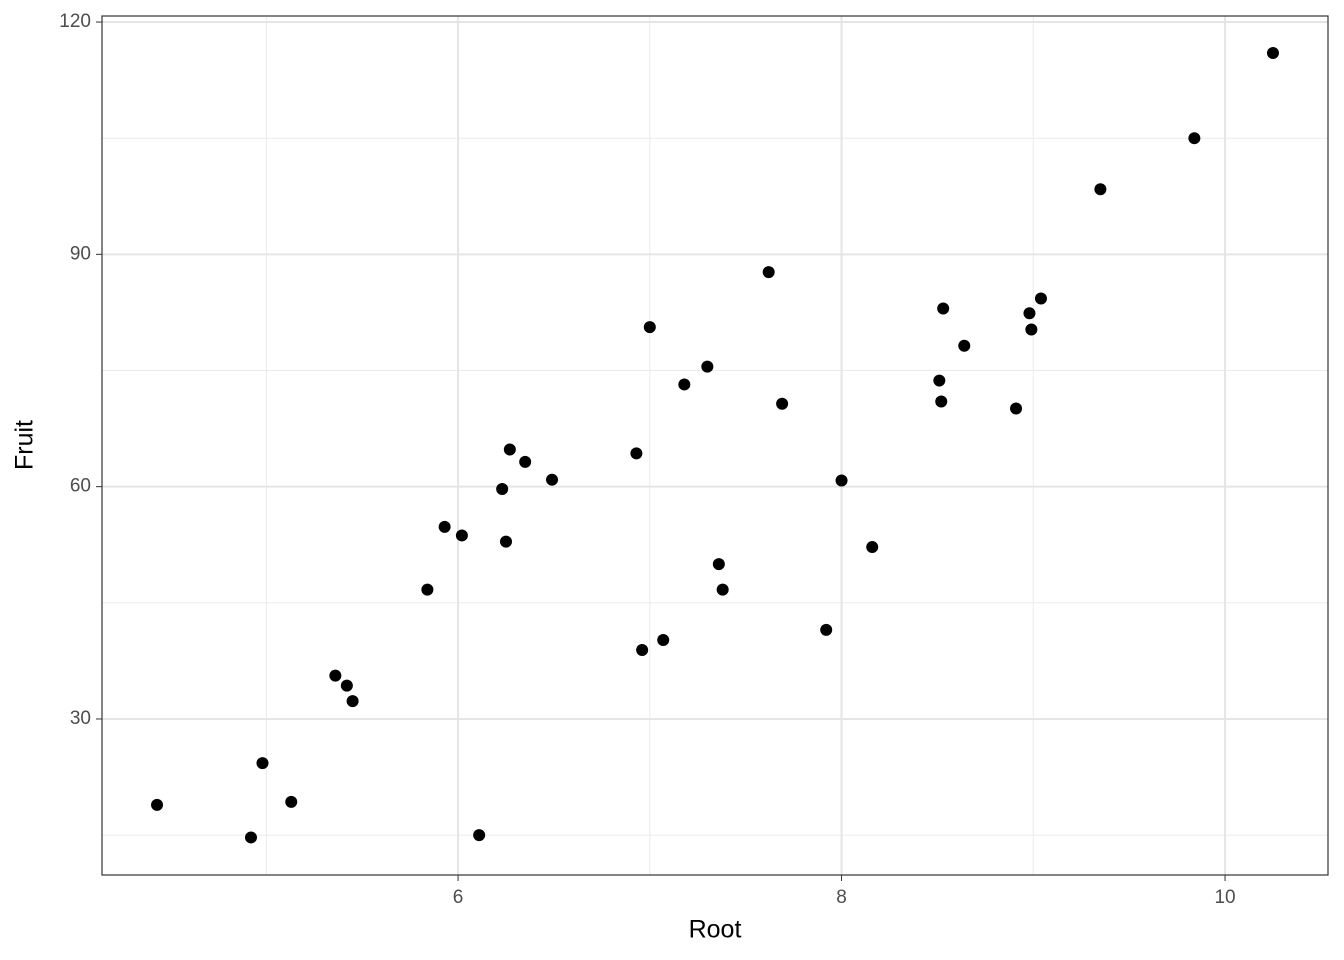  What do you see at coordinates (80, 718) in the screenshot?
I see `y-tick-label: 30` at bounding box center [80, 718].